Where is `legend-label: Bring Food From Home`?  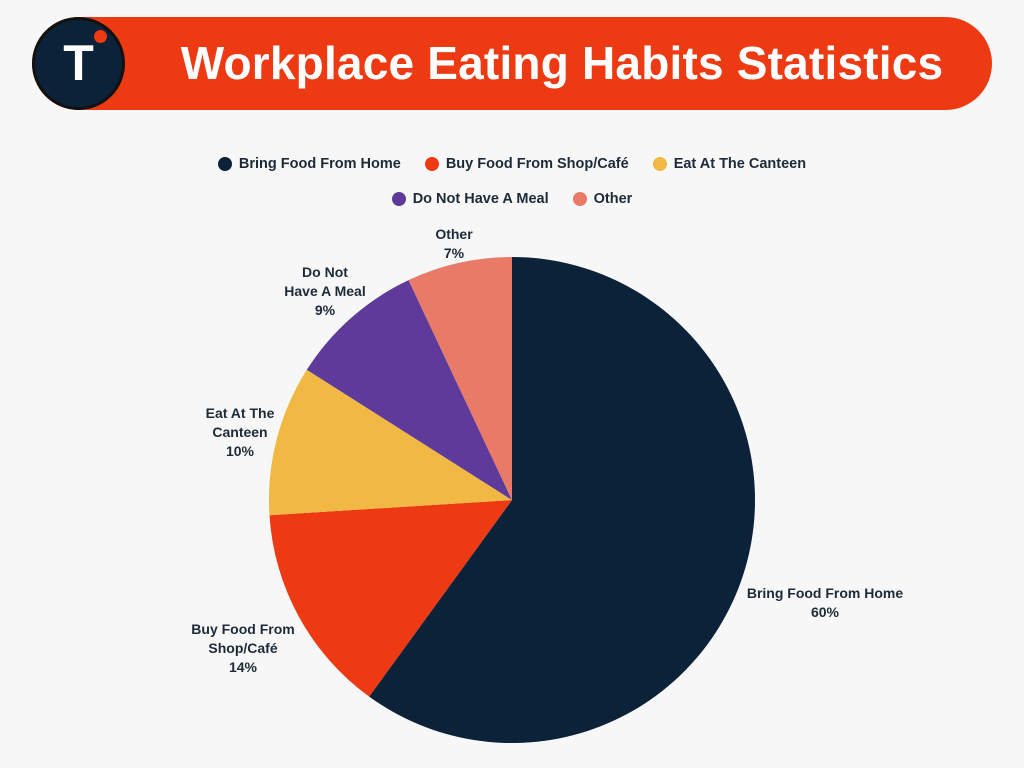
legend-label: Bring Food From Home is located at coordinates (319, 164).